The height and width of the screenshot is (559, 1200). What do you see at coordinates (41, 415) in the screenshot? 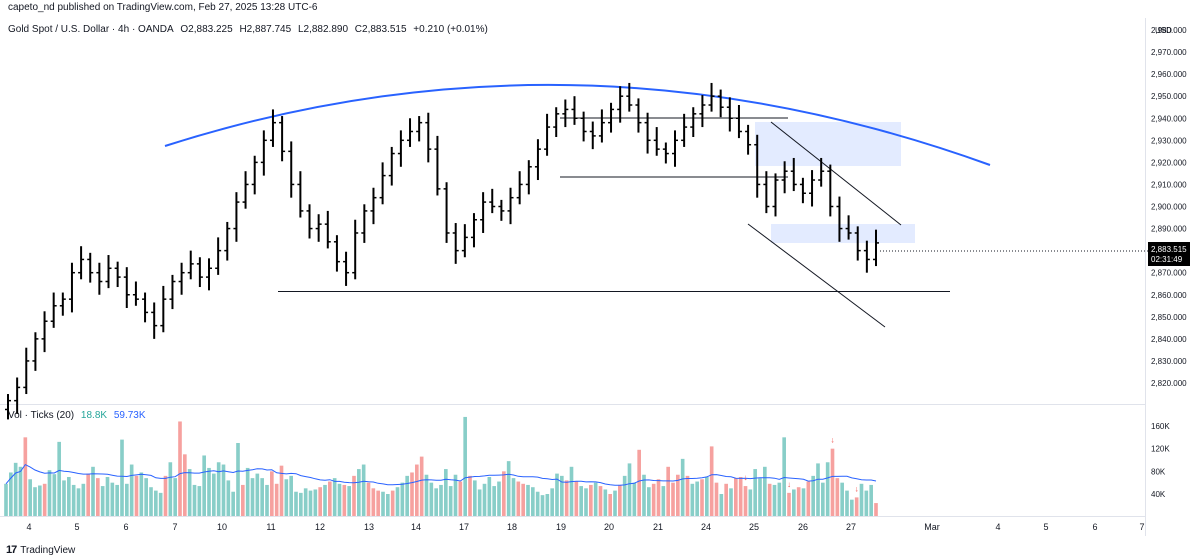
I see `volume-label: Vol · Ticks (20)` at bounding box center [41, 415].